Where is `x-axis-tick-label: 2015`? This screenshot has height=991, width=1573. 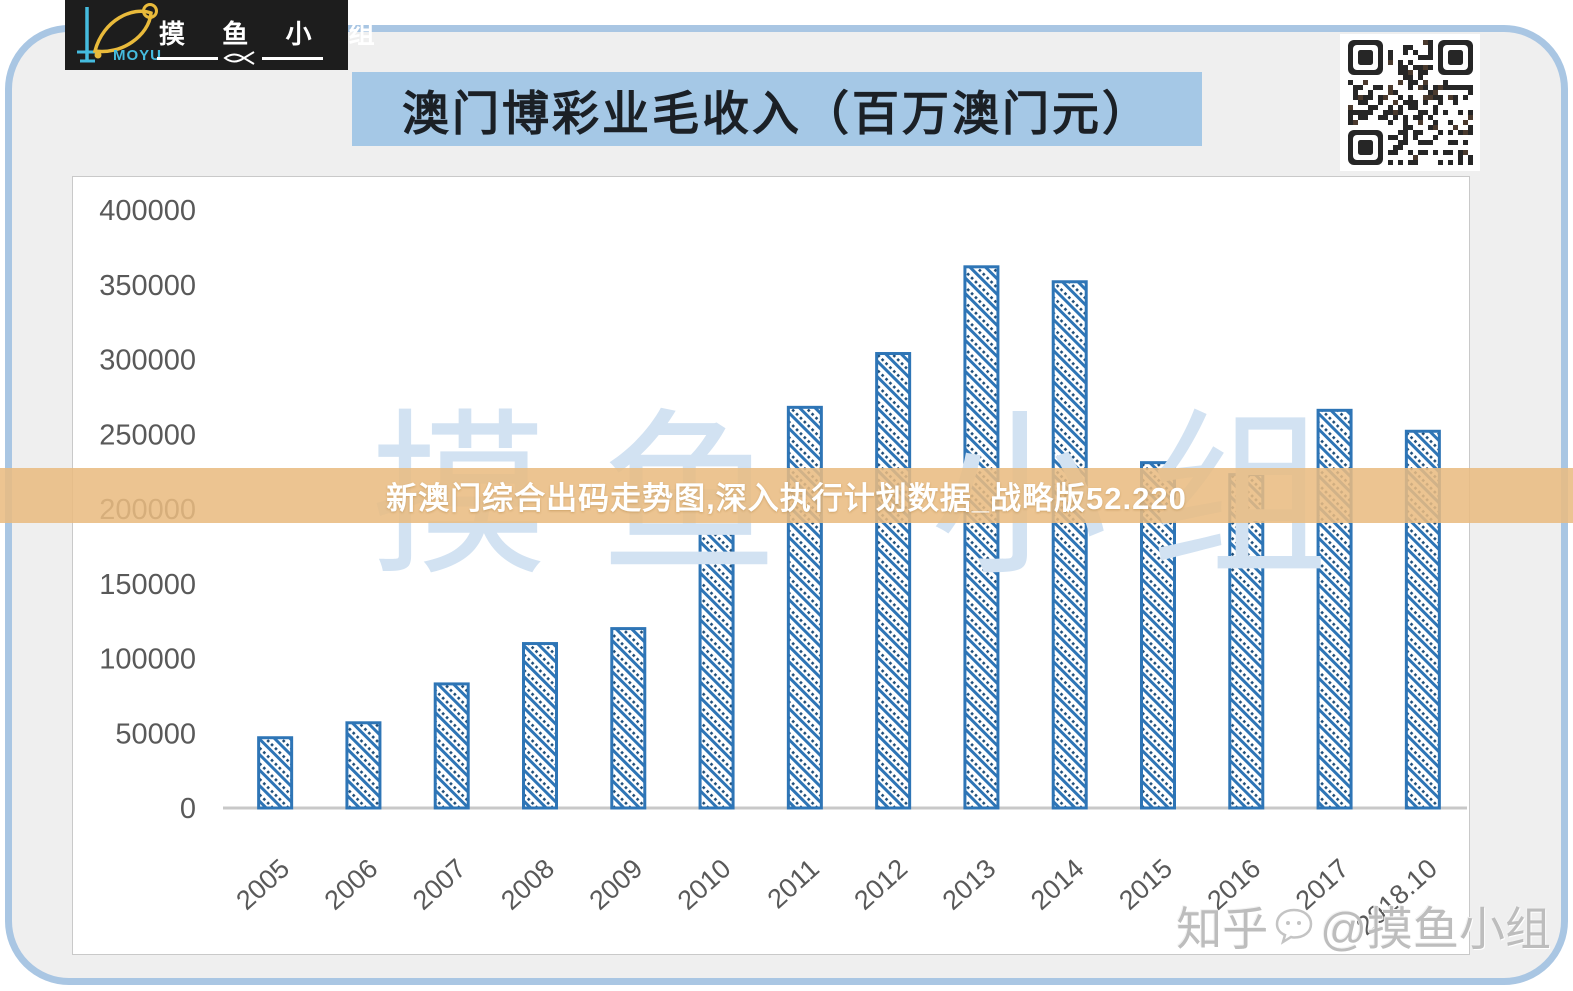
x-axis-tick-label: 2015 is located at coordinates (1145, 884).